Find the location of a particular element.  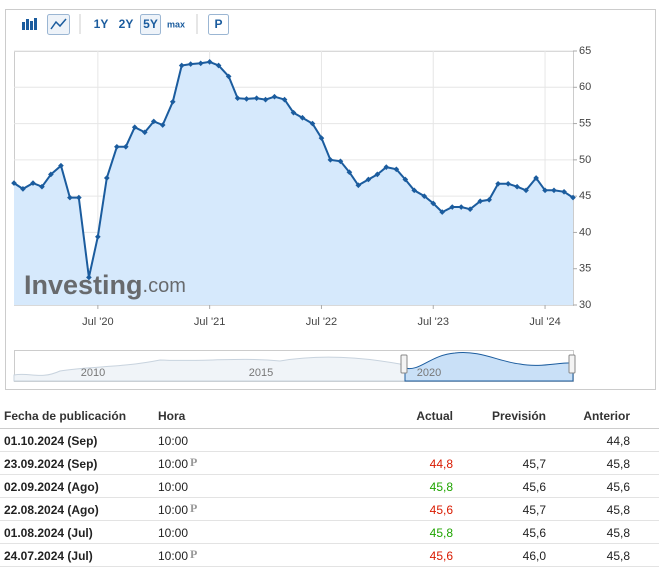

y-tick-label: 40 is located at coordinates (585, 232).